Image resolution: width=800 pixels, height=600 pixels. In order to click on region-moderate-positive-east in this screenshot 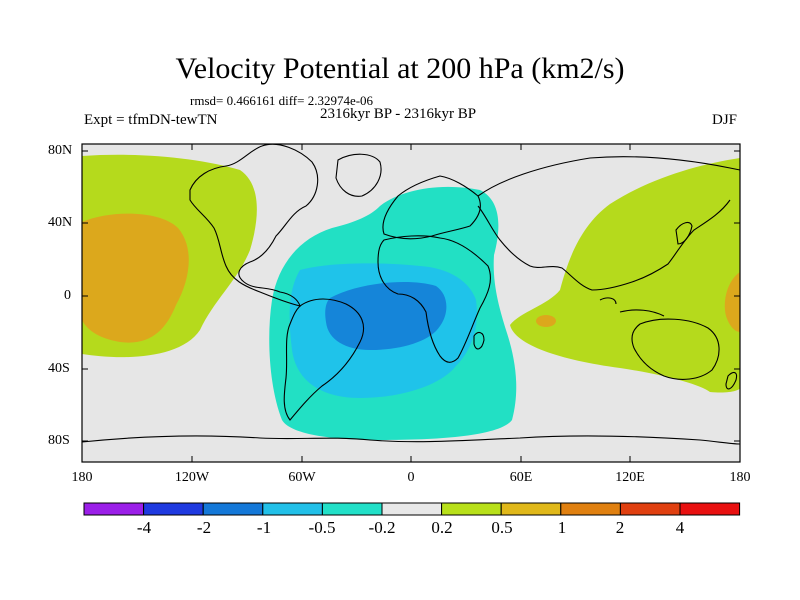, I will do `click(732, 302)`.